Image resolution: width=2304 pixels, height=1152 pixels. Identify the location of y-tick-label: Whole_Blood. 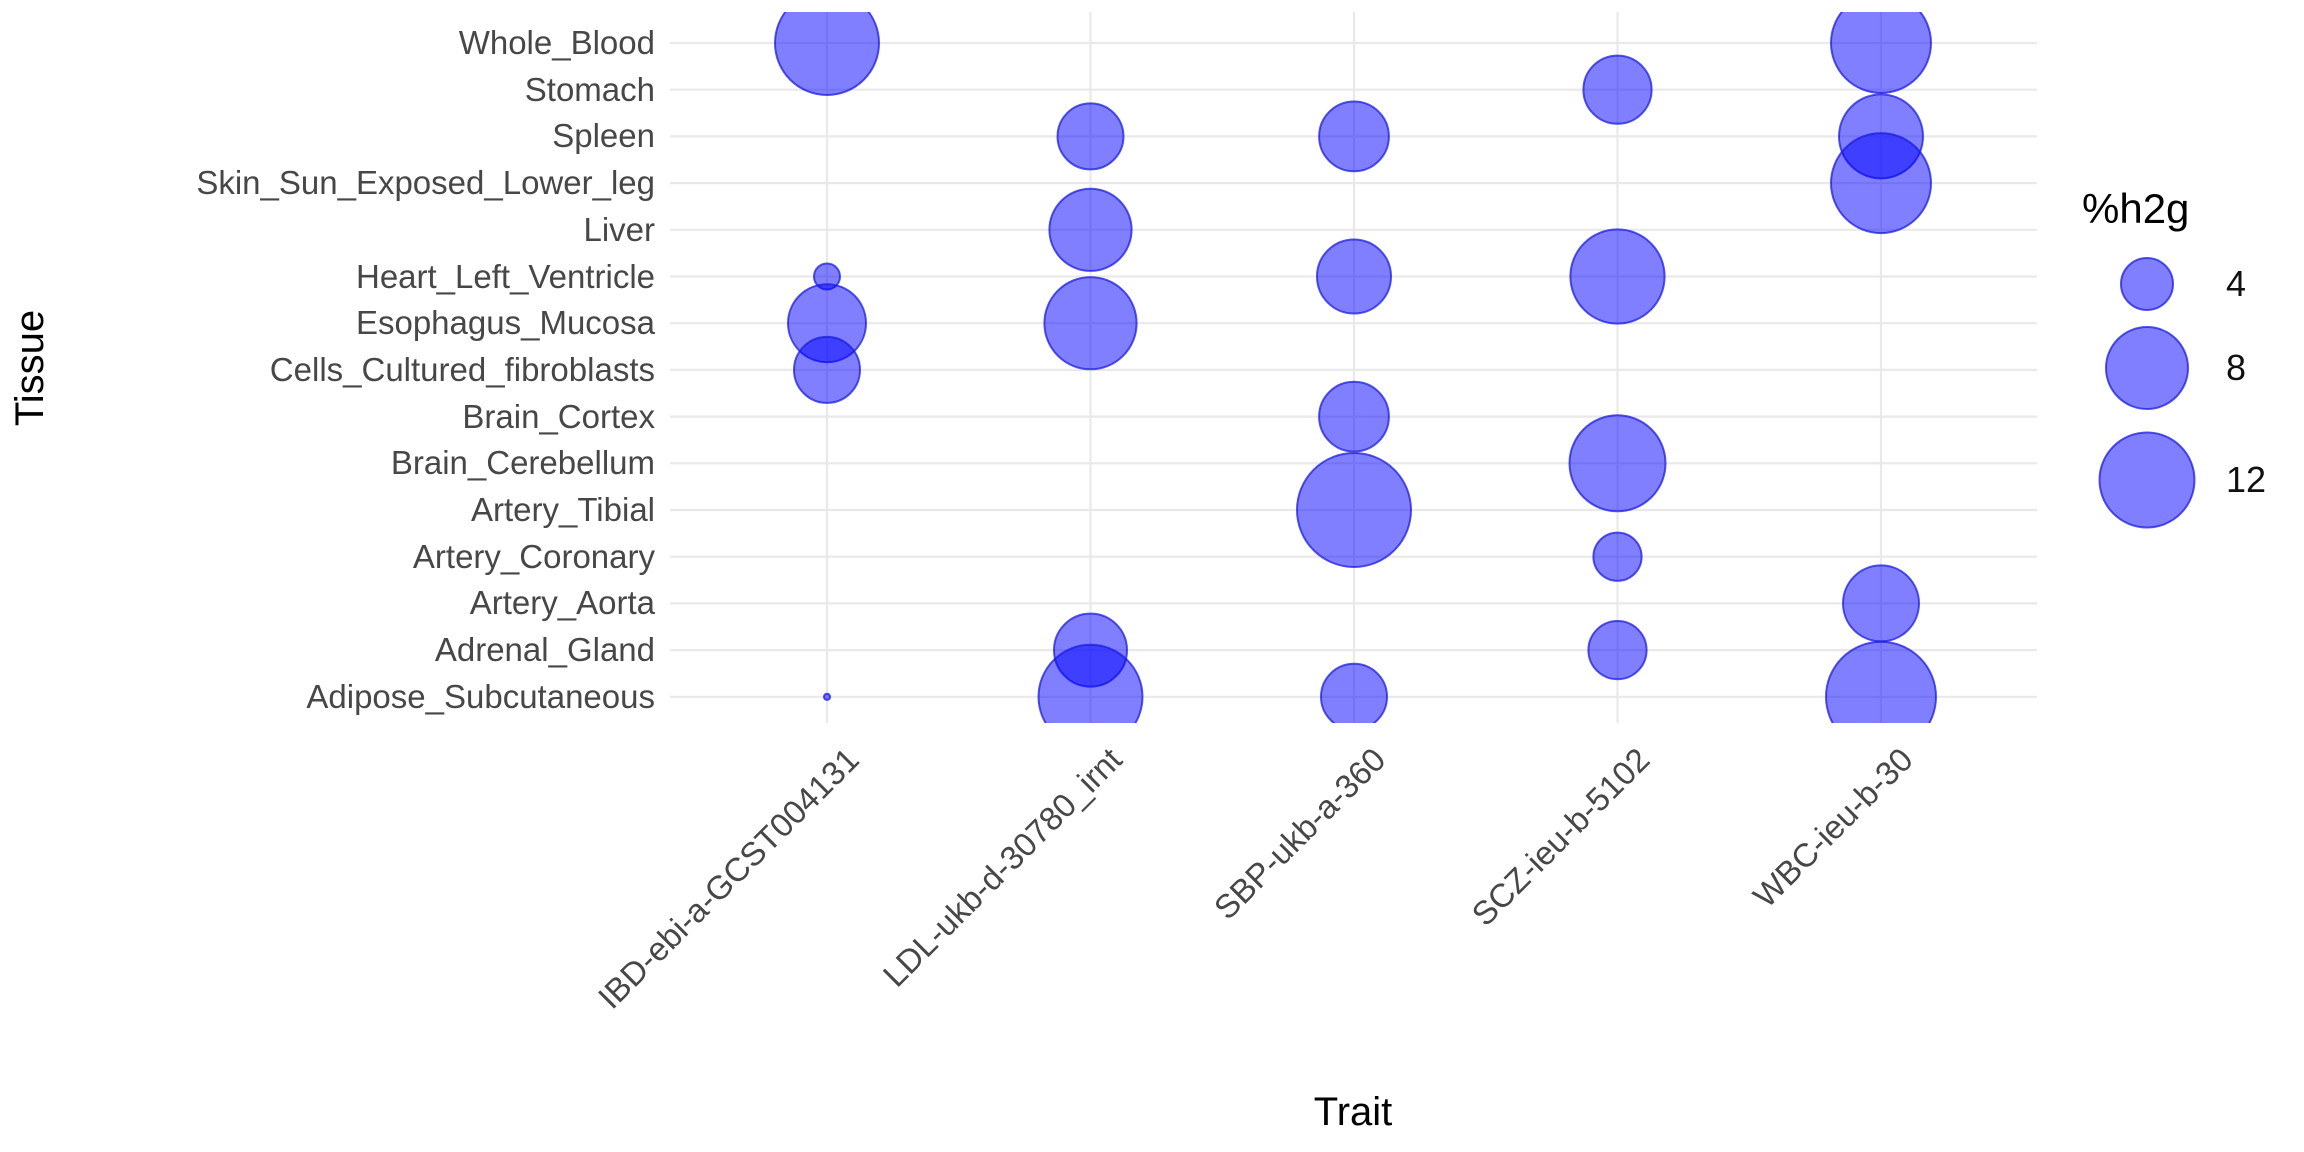
(556, 42).